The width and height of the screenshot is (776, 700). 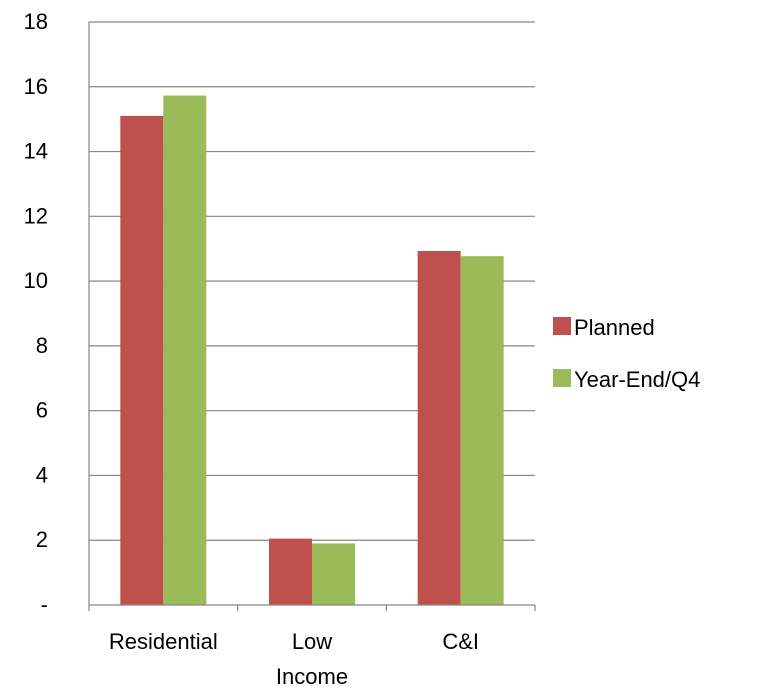 What do you see at coordinates (637, 379) in the screenshot?
I see `legend-label-year-end-q4: Year-End/Q4` at bounding box center [637, 379].